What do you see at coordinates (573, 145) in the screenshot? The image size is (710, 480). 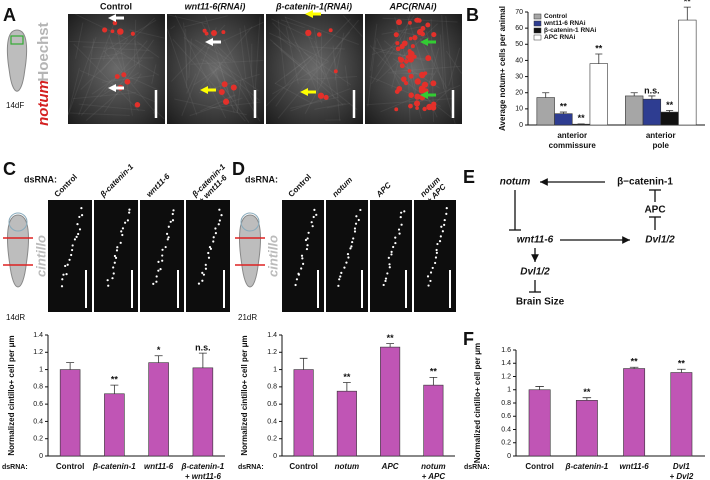 I see `x-tick-label-line: commissure` at bounding box center [573, 145].